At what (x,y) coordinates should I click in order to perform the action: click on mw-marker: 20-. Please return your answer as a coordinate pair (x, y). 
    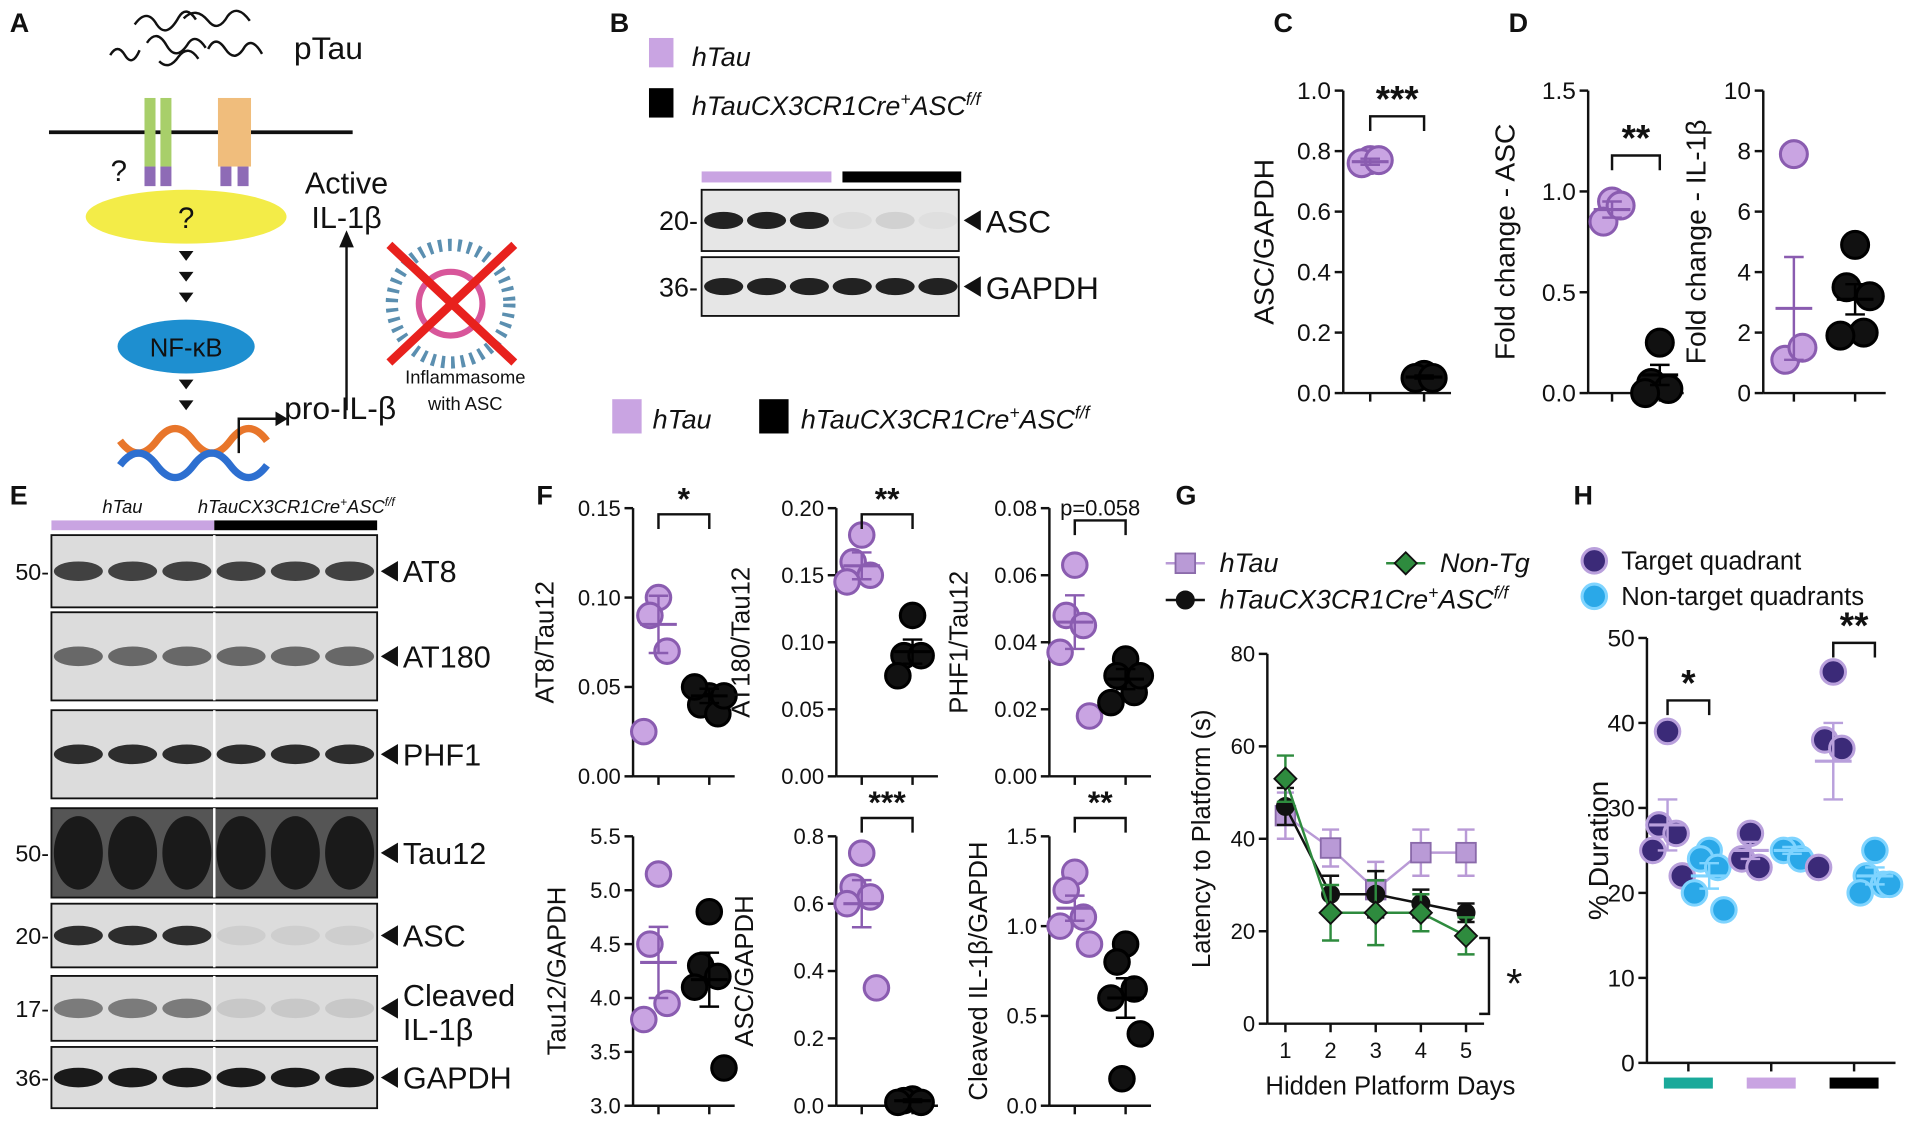
    Looking at the image, I should click on (32, 936).